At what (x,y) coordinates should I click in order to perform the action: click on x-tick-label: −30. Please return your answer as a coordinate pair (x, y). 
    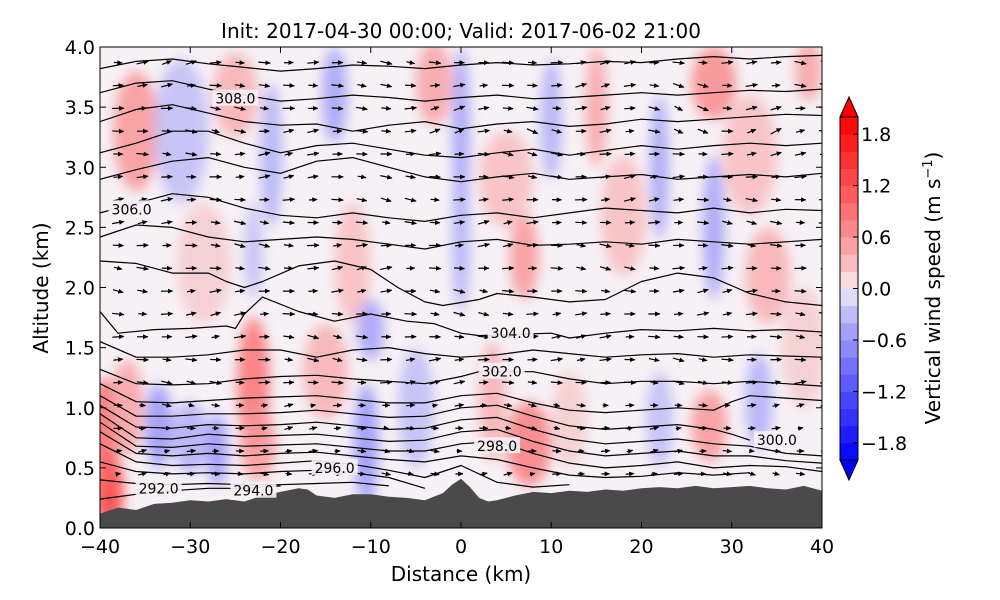
    Looking at the image, I should click on (190, 547).